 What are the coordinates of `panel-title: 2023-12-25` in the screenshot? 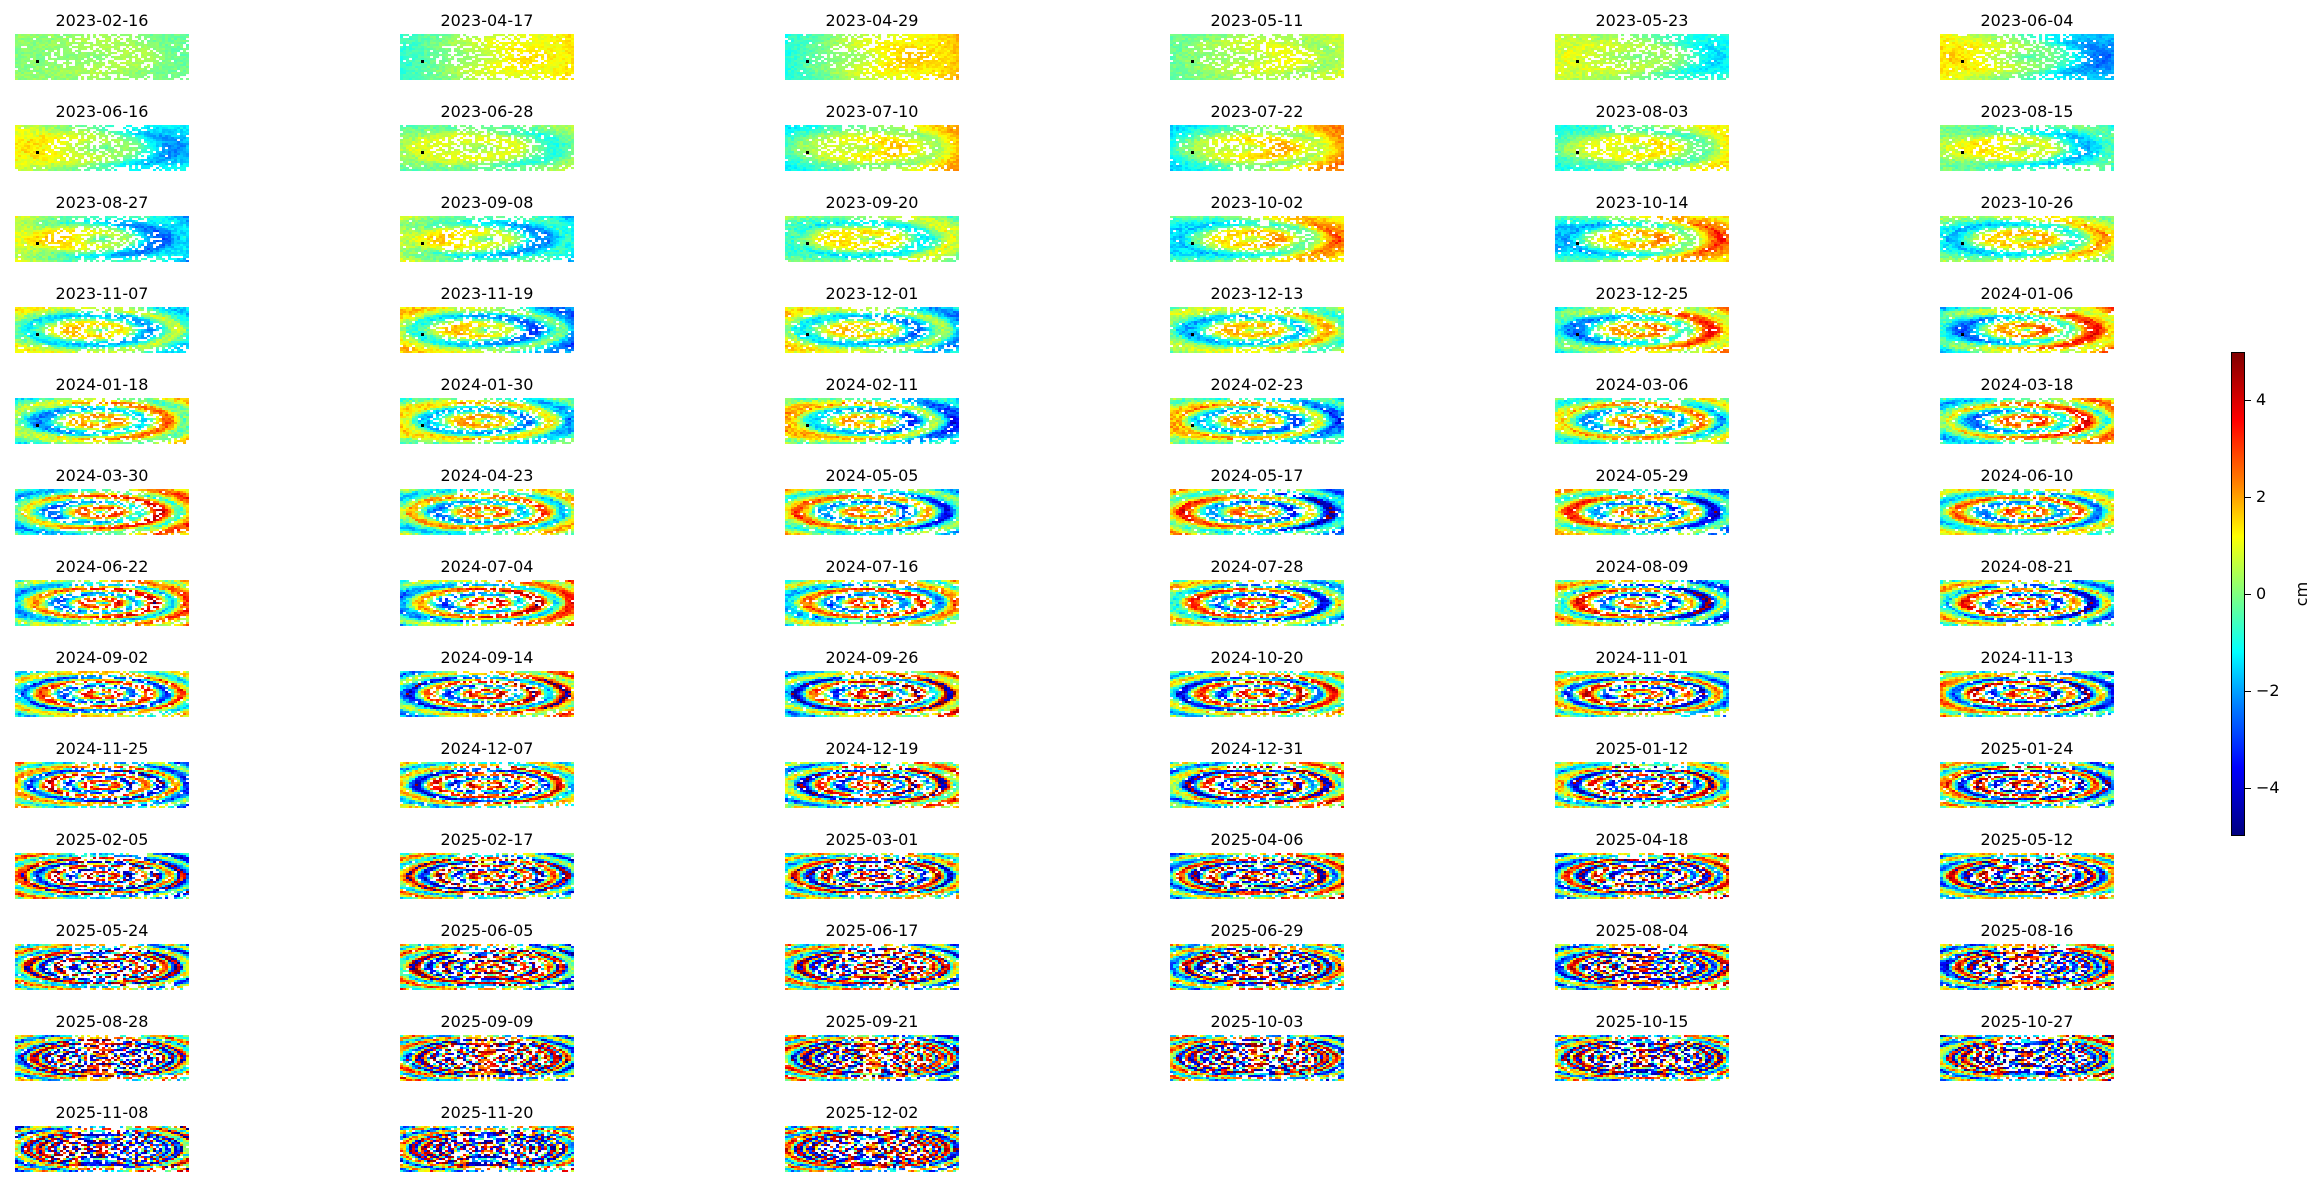 It's located at (1642, 294).